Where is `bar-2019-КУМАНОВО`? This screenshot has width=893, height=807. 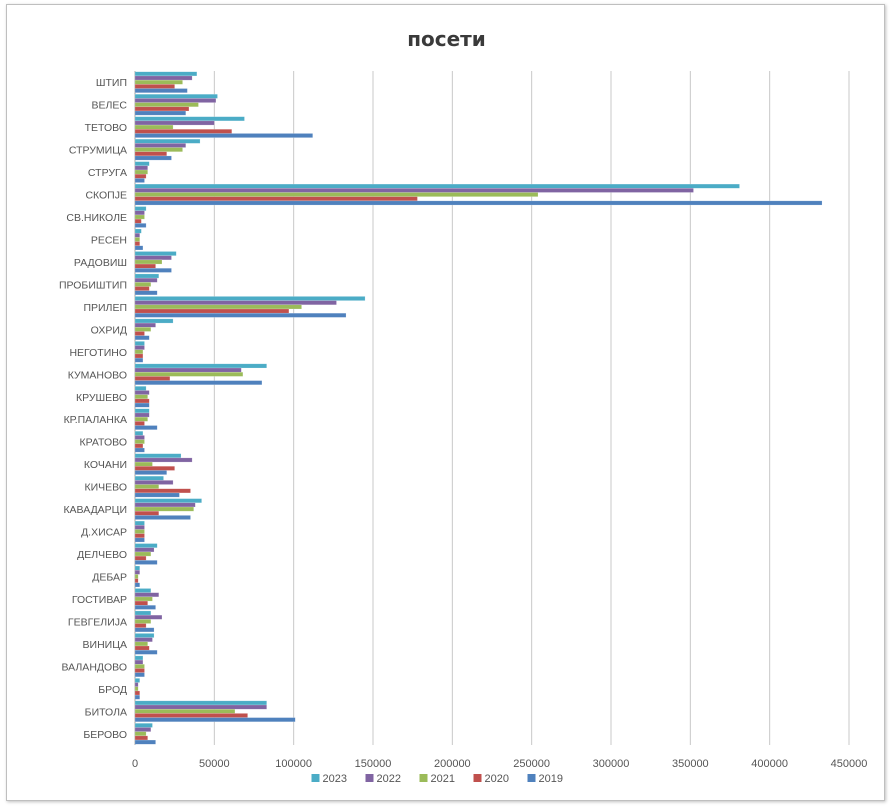 bar-2019-КУМАНОВО is located at coordinates (198, 383).